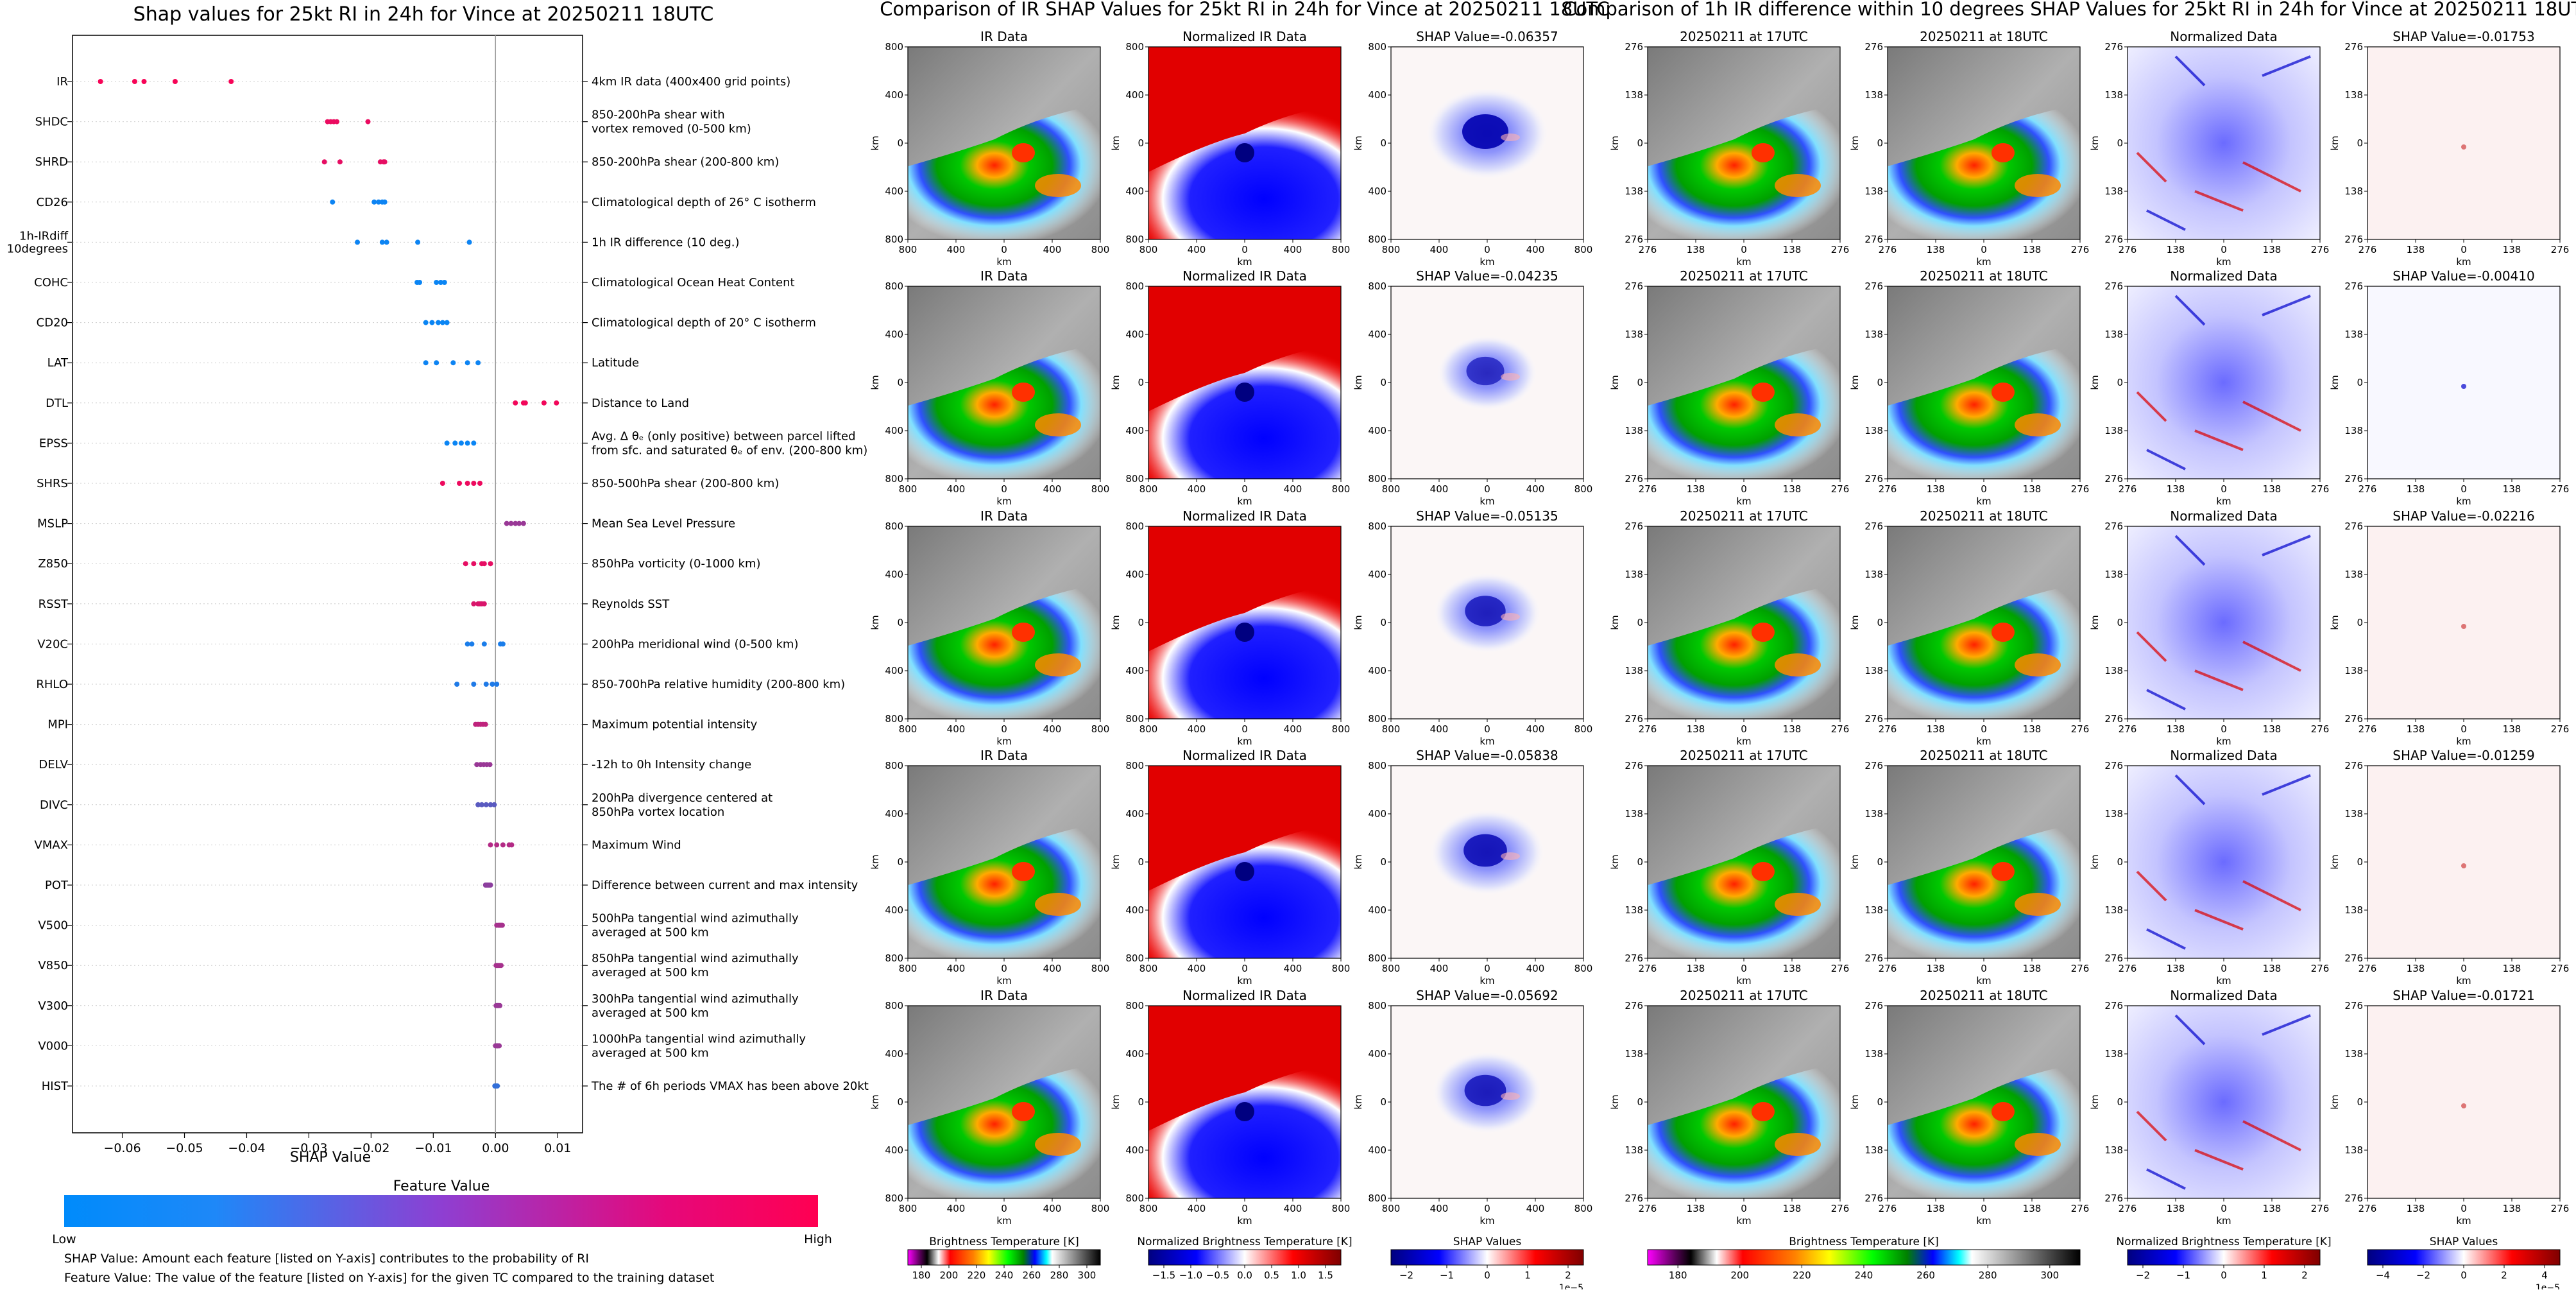  Describe the element at coordinates (53, 564) in the screenshot. I see `feature-name-label: Z850` at that location.